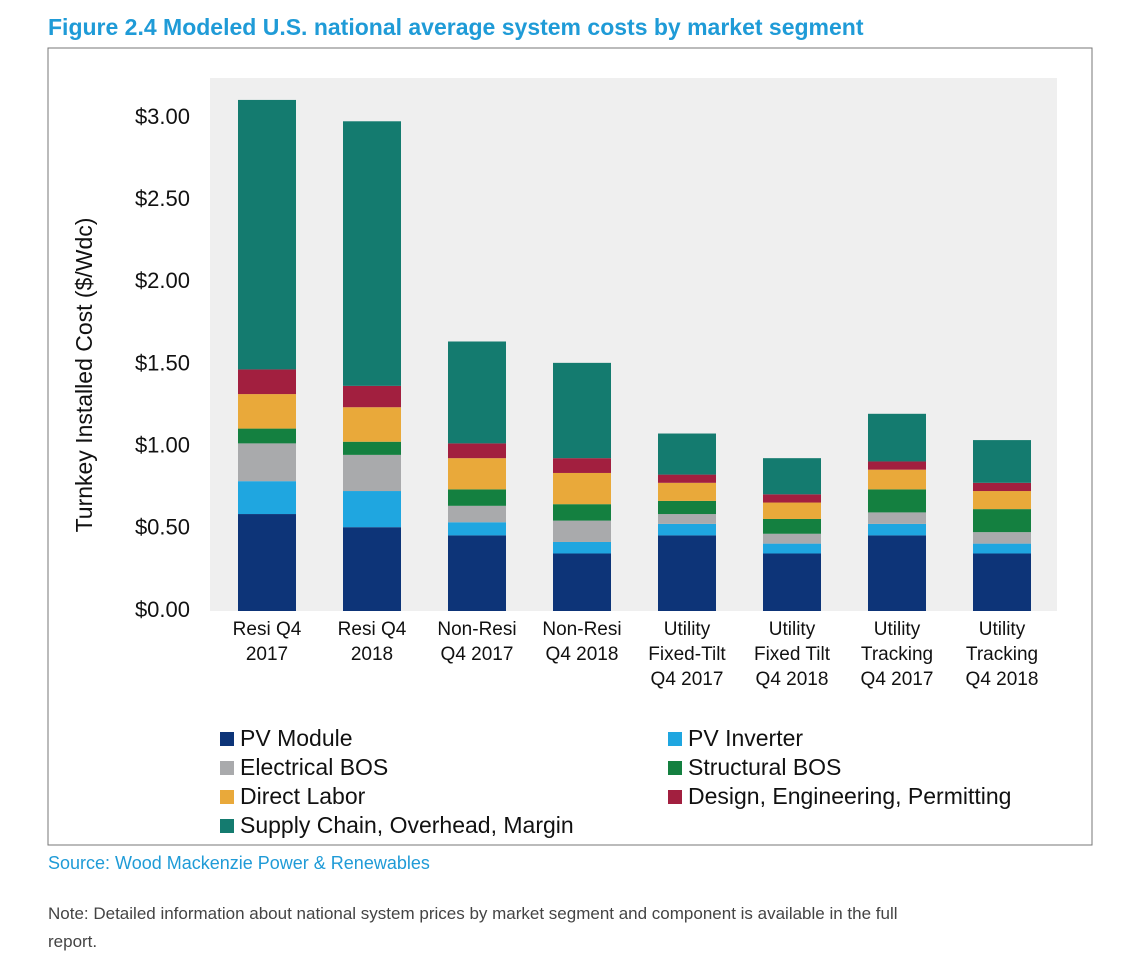 This screenshot has width=1142, height=960. I want to click on y-tick-label: $3.00, so click(162, 116).